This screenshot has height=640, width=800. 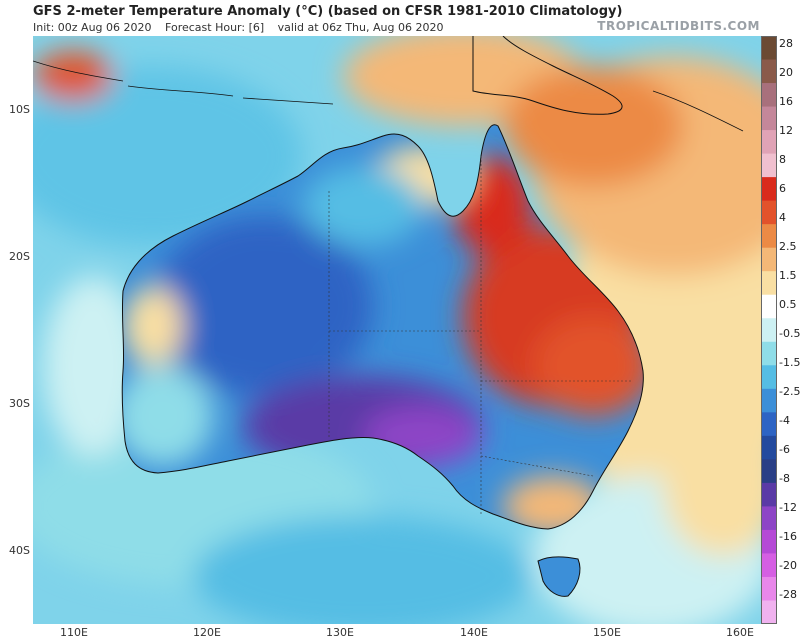 What do you see at coordinates (786, 43) in the screenshot?
I see `colorbar-label: 28` at bounding box center [786, 43].